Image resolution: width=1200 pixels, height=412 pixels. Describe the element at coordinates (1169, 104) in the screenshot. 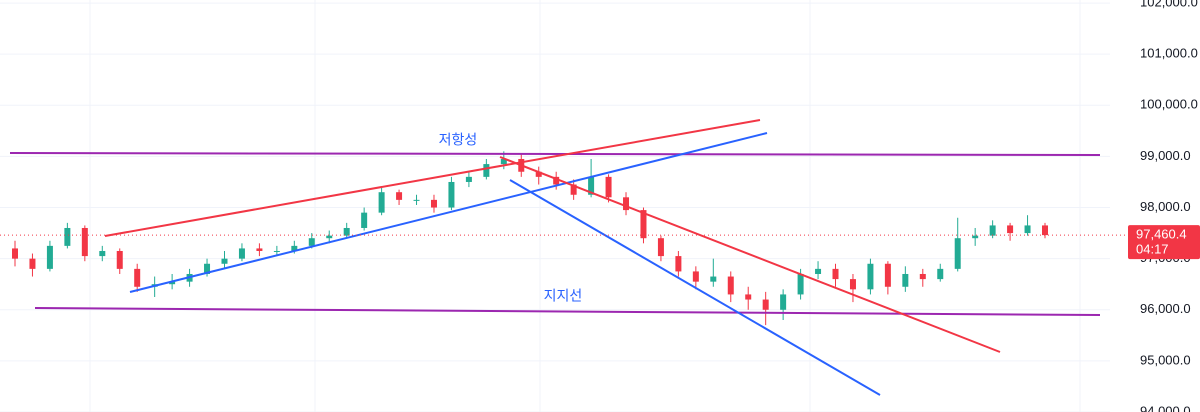

I see `y-tick-label: 100,000.0` at that location.